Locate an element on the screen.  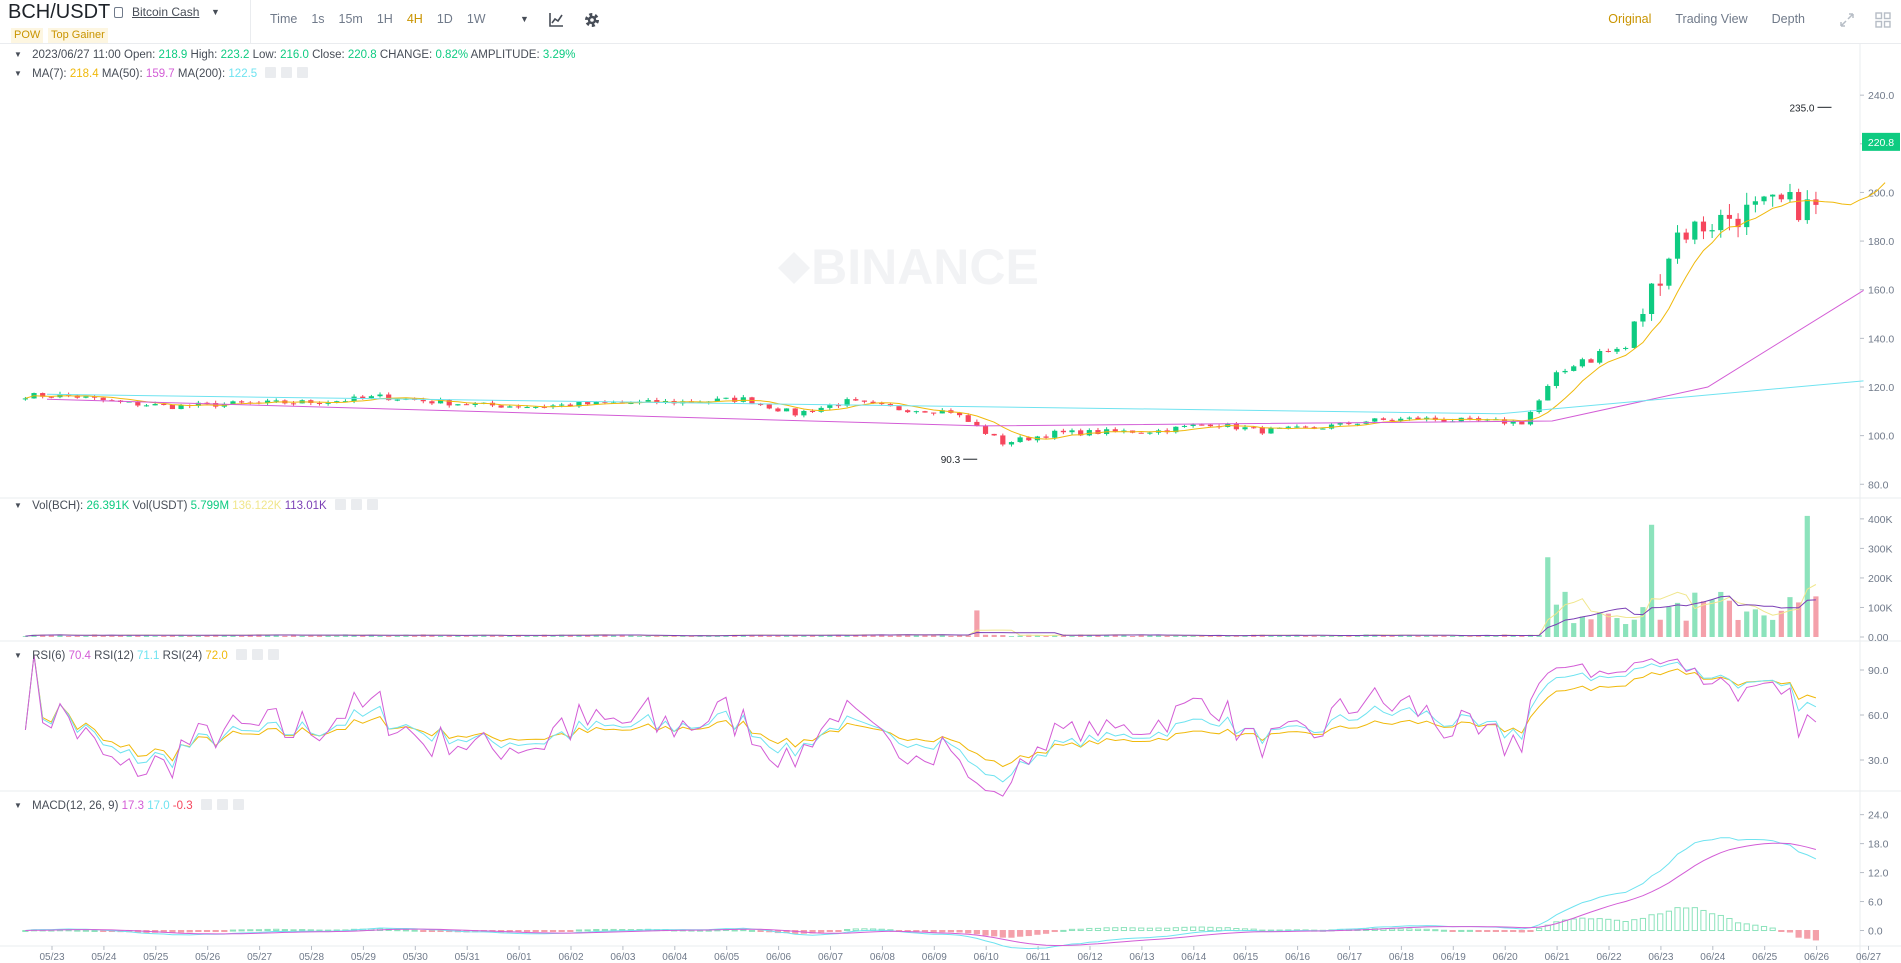
gear-icon is located at coordinates (592, 20).